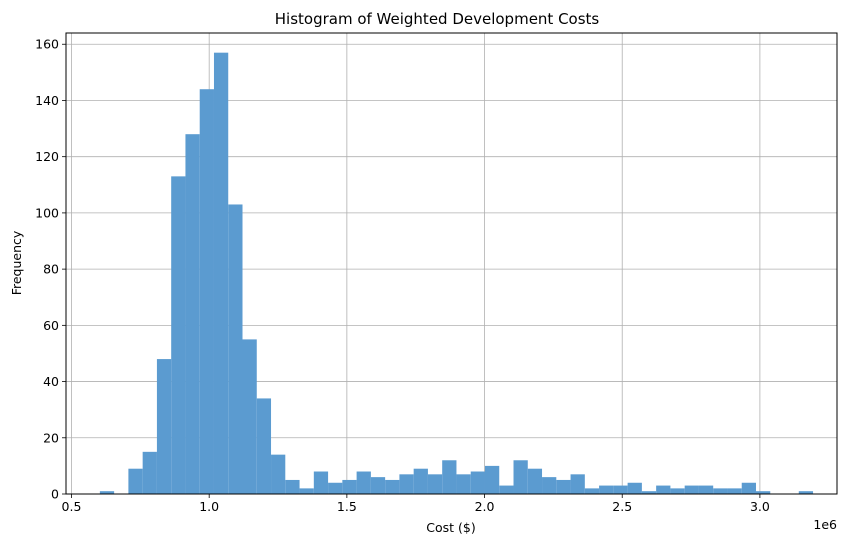  I want to click on x-tick-label: 1.0, so click(209, 506).